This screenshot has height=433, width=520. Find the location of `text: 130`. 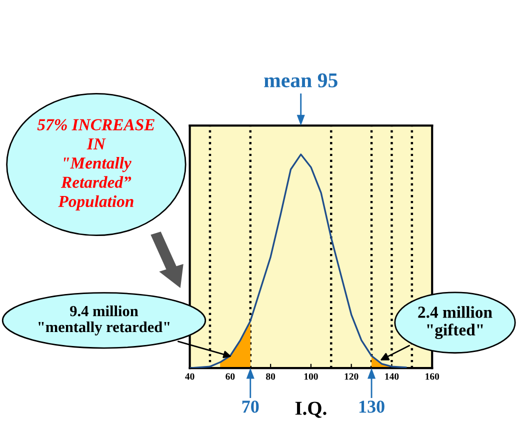

text: 130 is located at coordinates (371, 406).